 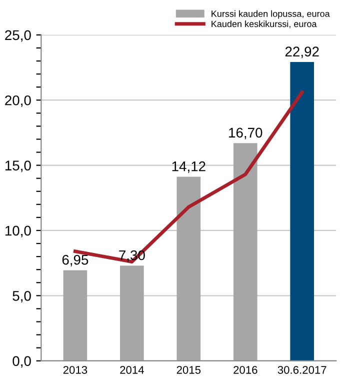 I want to click on y-tick-label: 0,0, so click(x=21, y=362).